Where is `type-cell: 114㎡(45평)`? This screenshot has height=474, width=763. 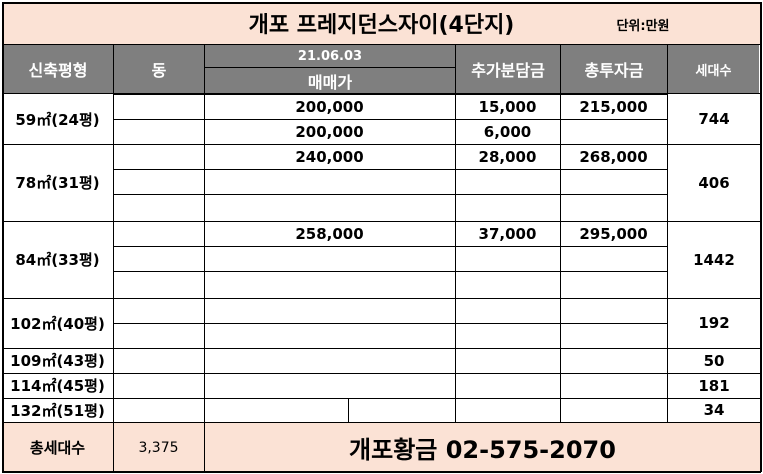 type-cell: 114㎡(45평) is located at coordinates (57, 385).